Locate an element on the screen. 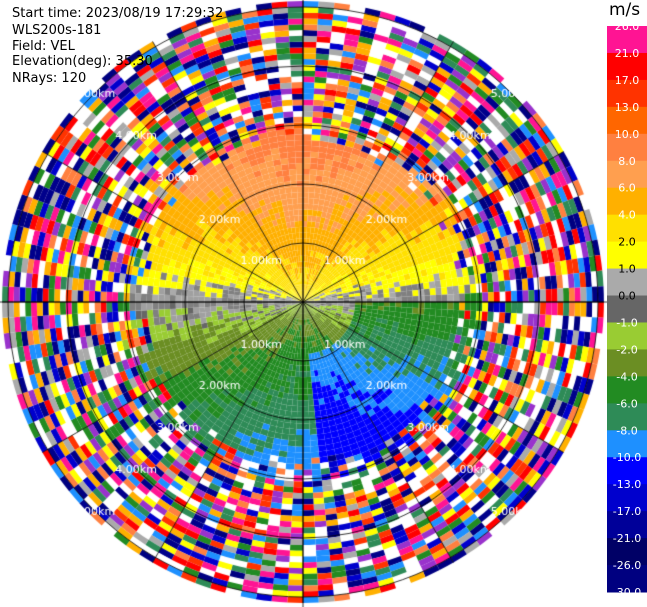  colorbar-tick-label: -2.0 is located at coordinates (626, 349).